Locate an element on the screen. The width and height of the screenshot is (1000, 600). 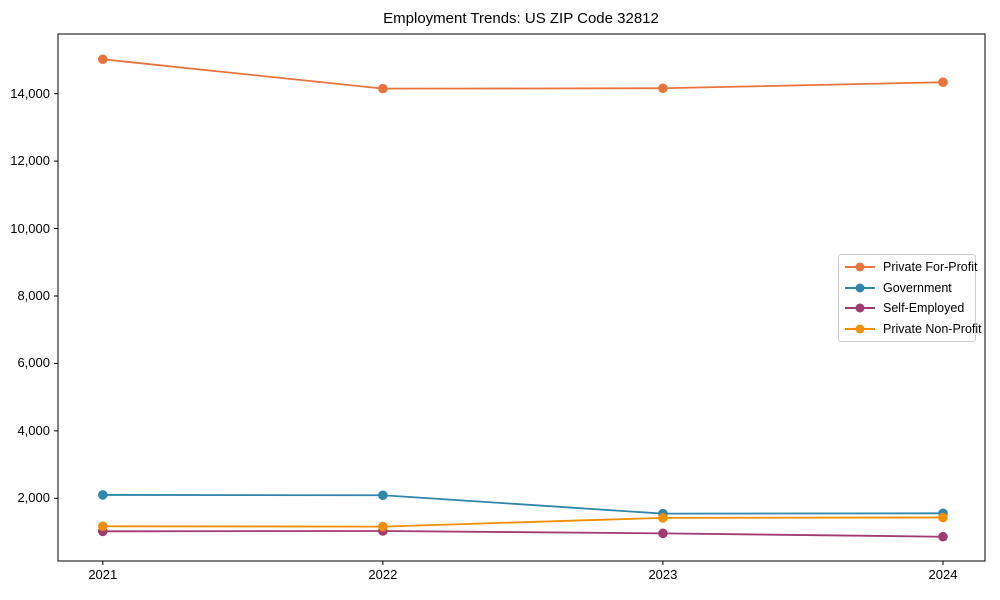
y-tick-label: 4,000 is located at coordinates (33, 430).